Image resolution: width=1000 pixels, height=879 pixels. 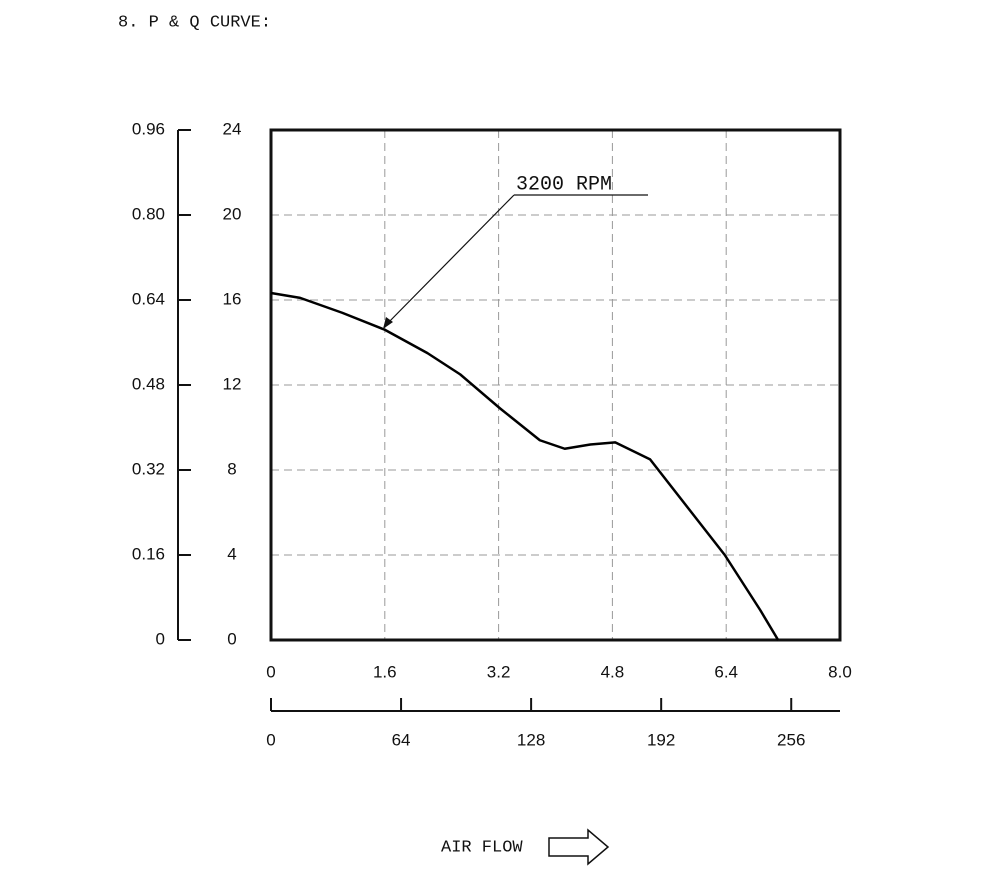 I want to click on y2-tick-label: 0.96, so click(x=148, y=128).